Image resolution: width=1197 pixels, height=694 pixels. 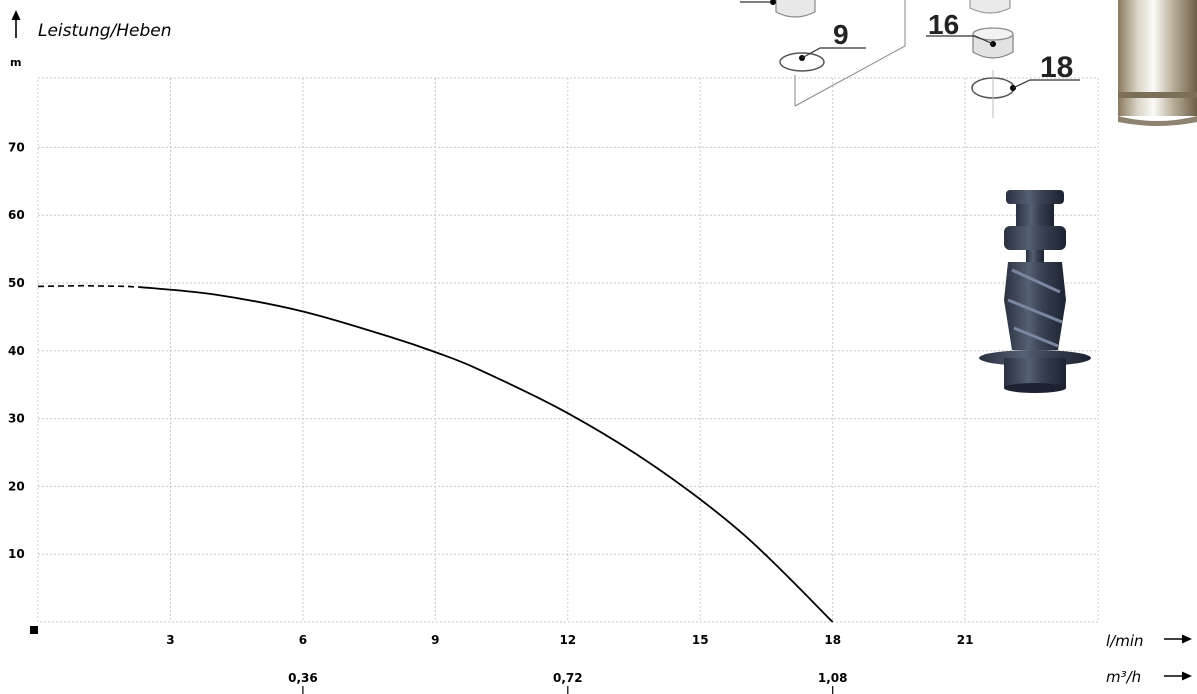 I want to click on x2-tick-labels: 0,36 0,72 1,08, so click(x=568, y=682).